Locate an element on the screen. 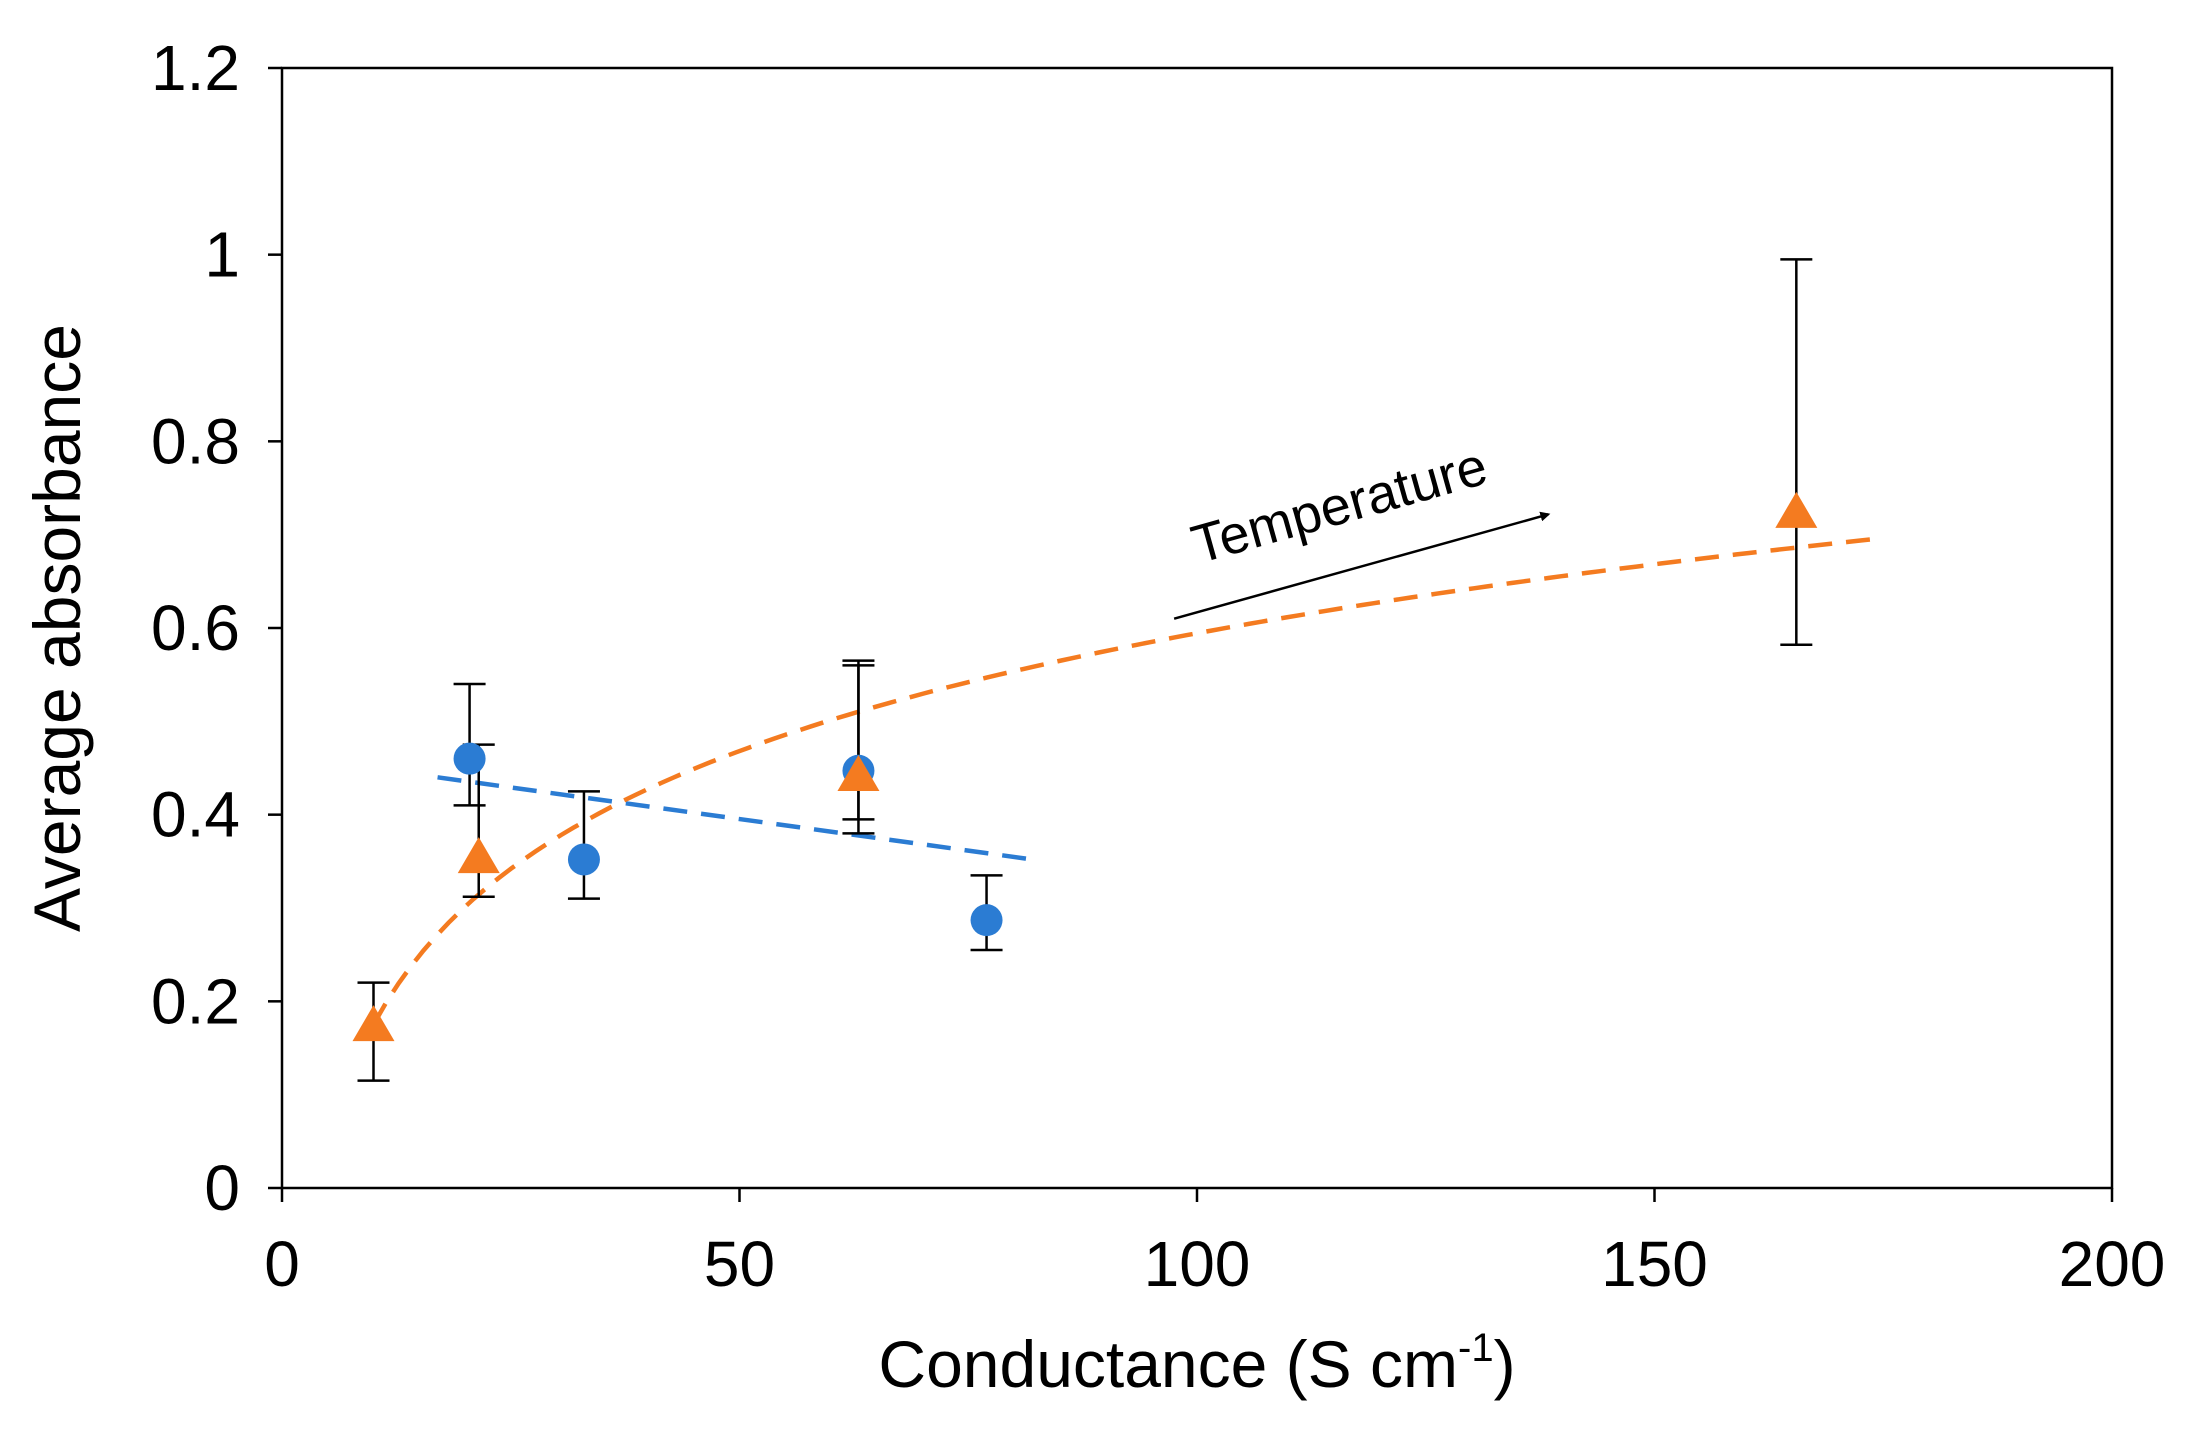 The image size is (2193, 1430). x-axis-ticks: 0 50 100 150 200 is located at coordinates (1214, 1244).